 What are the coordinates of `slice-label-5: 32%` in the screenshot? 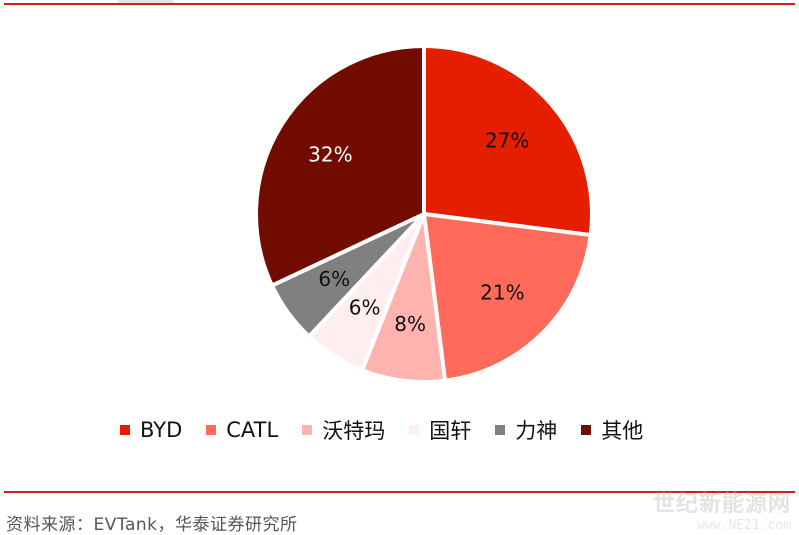 It's located at (330, 155).